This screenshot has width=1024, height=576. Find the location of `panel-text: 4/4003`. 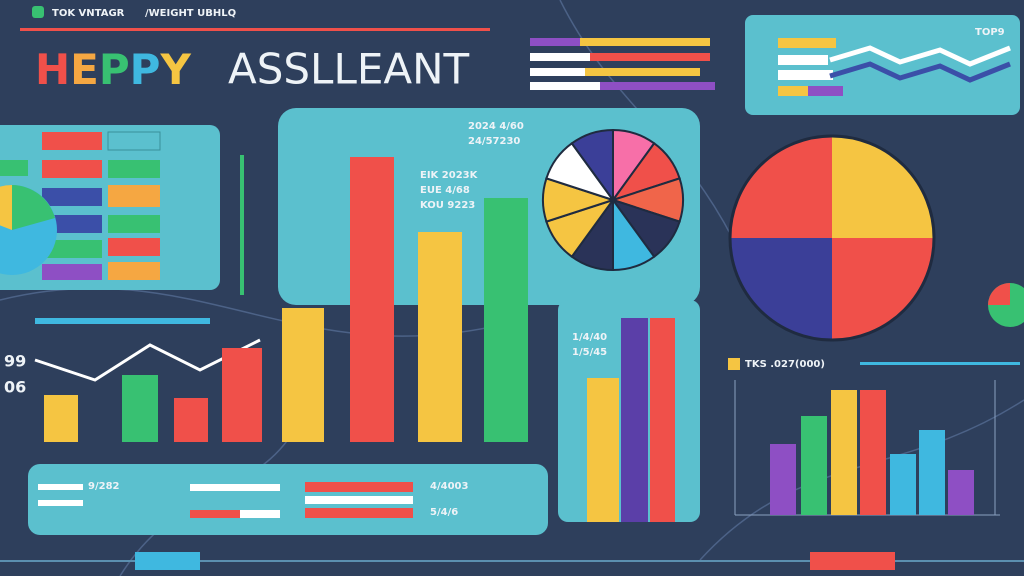

panel-text: 4/4003 is located at coordinates (449, 486).